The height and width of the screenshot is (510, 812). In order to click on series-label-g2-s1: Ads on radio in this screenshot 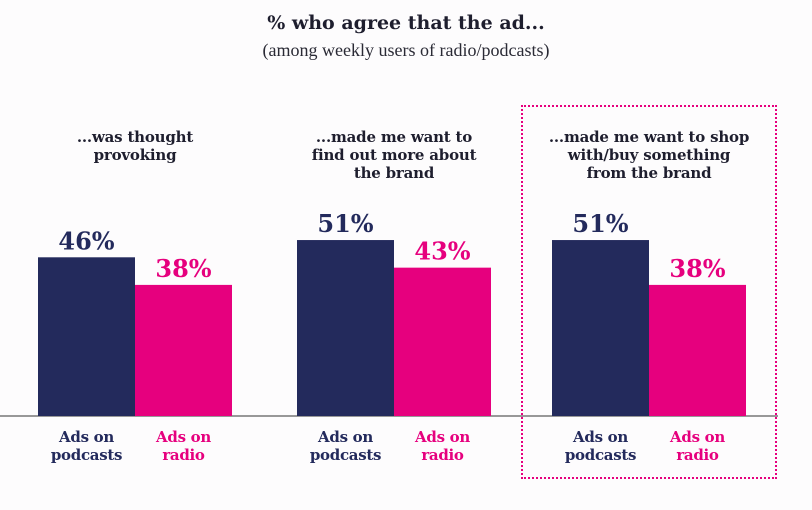, I will do `click(698, 446)`.